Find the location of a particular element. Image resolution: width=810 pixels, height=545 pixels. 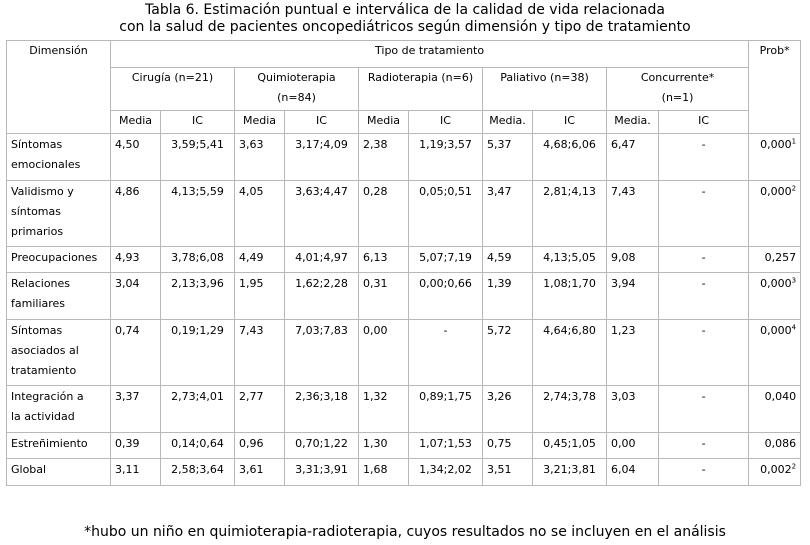

media-value: 4,50 is located at coordinates (127, 144).